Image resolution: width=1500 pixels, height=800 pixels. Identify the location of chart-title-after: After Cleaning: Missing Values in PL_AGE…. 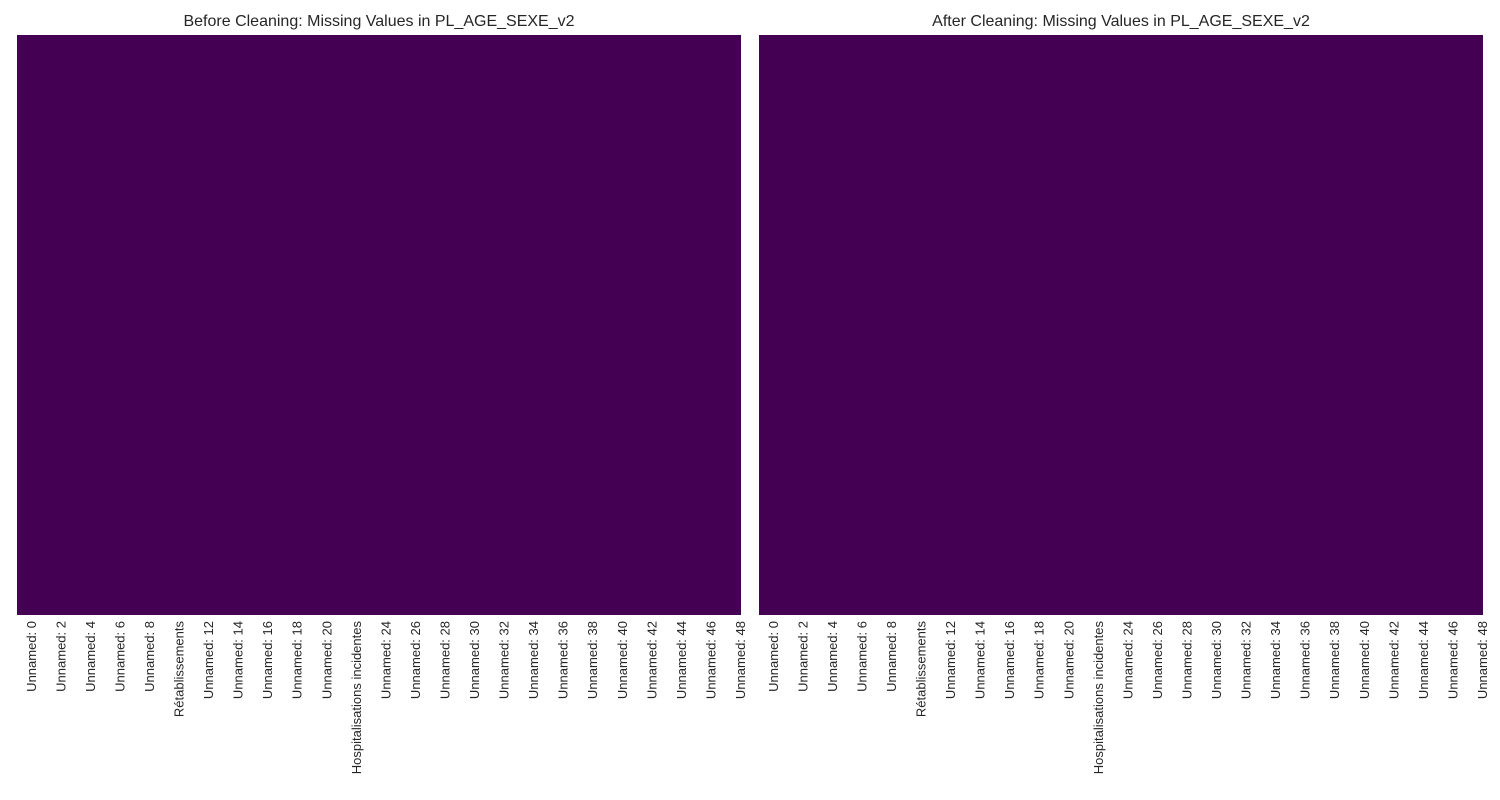
(1121, 21).